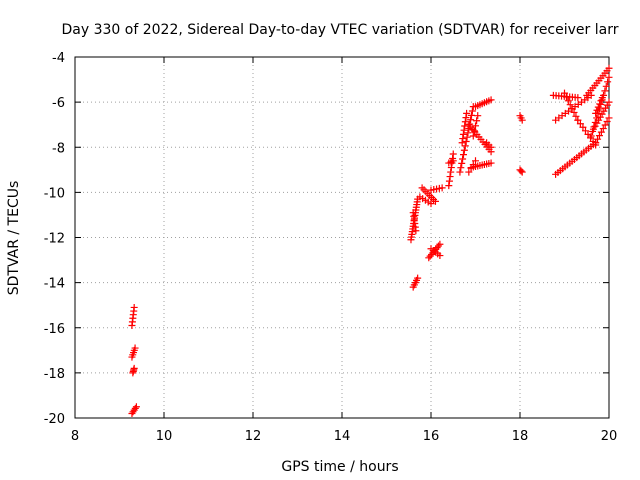  What do you see at coordinates (54, 193) in the screenshot?
I see `y-tick-label: -10` at bounding box center [54, 193].